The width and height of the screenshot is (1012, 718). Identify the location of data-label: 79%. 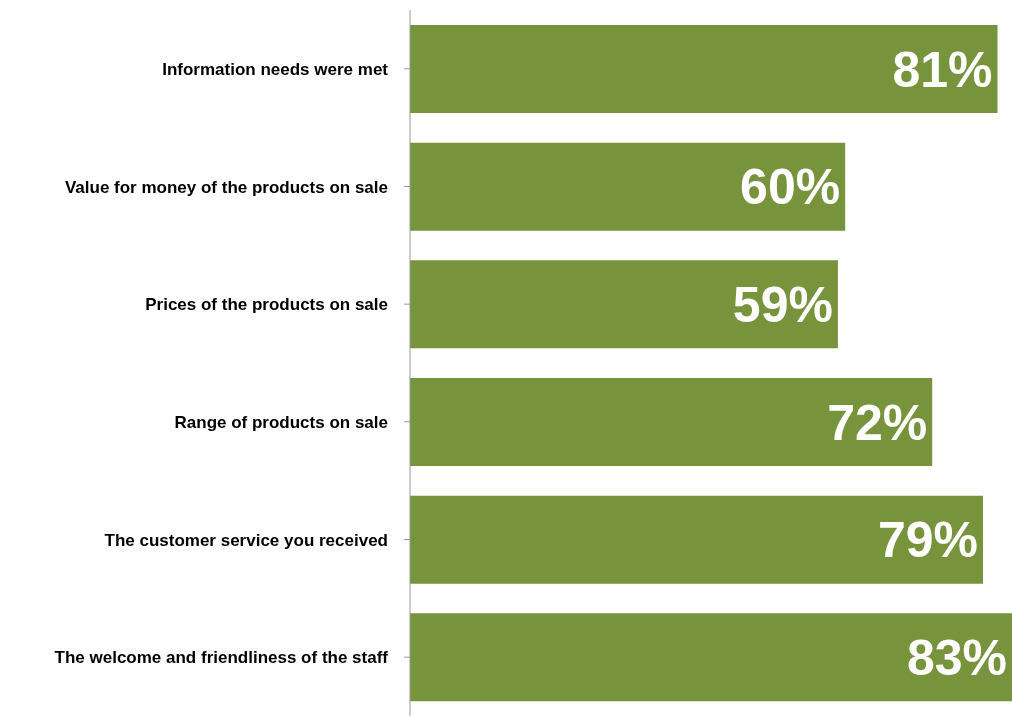
(927, 540).